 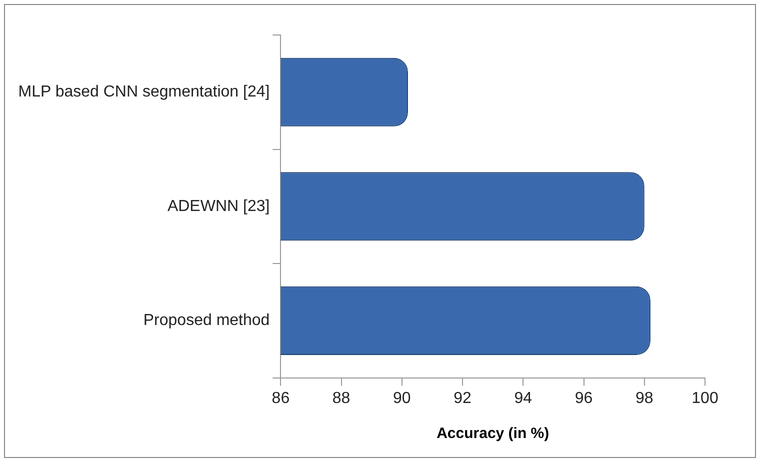 What do you see at coordinates (218, 206) in the screenshot?
I see `y-tick-label: ADEWNN [23]` at bounding box center [218, 206].